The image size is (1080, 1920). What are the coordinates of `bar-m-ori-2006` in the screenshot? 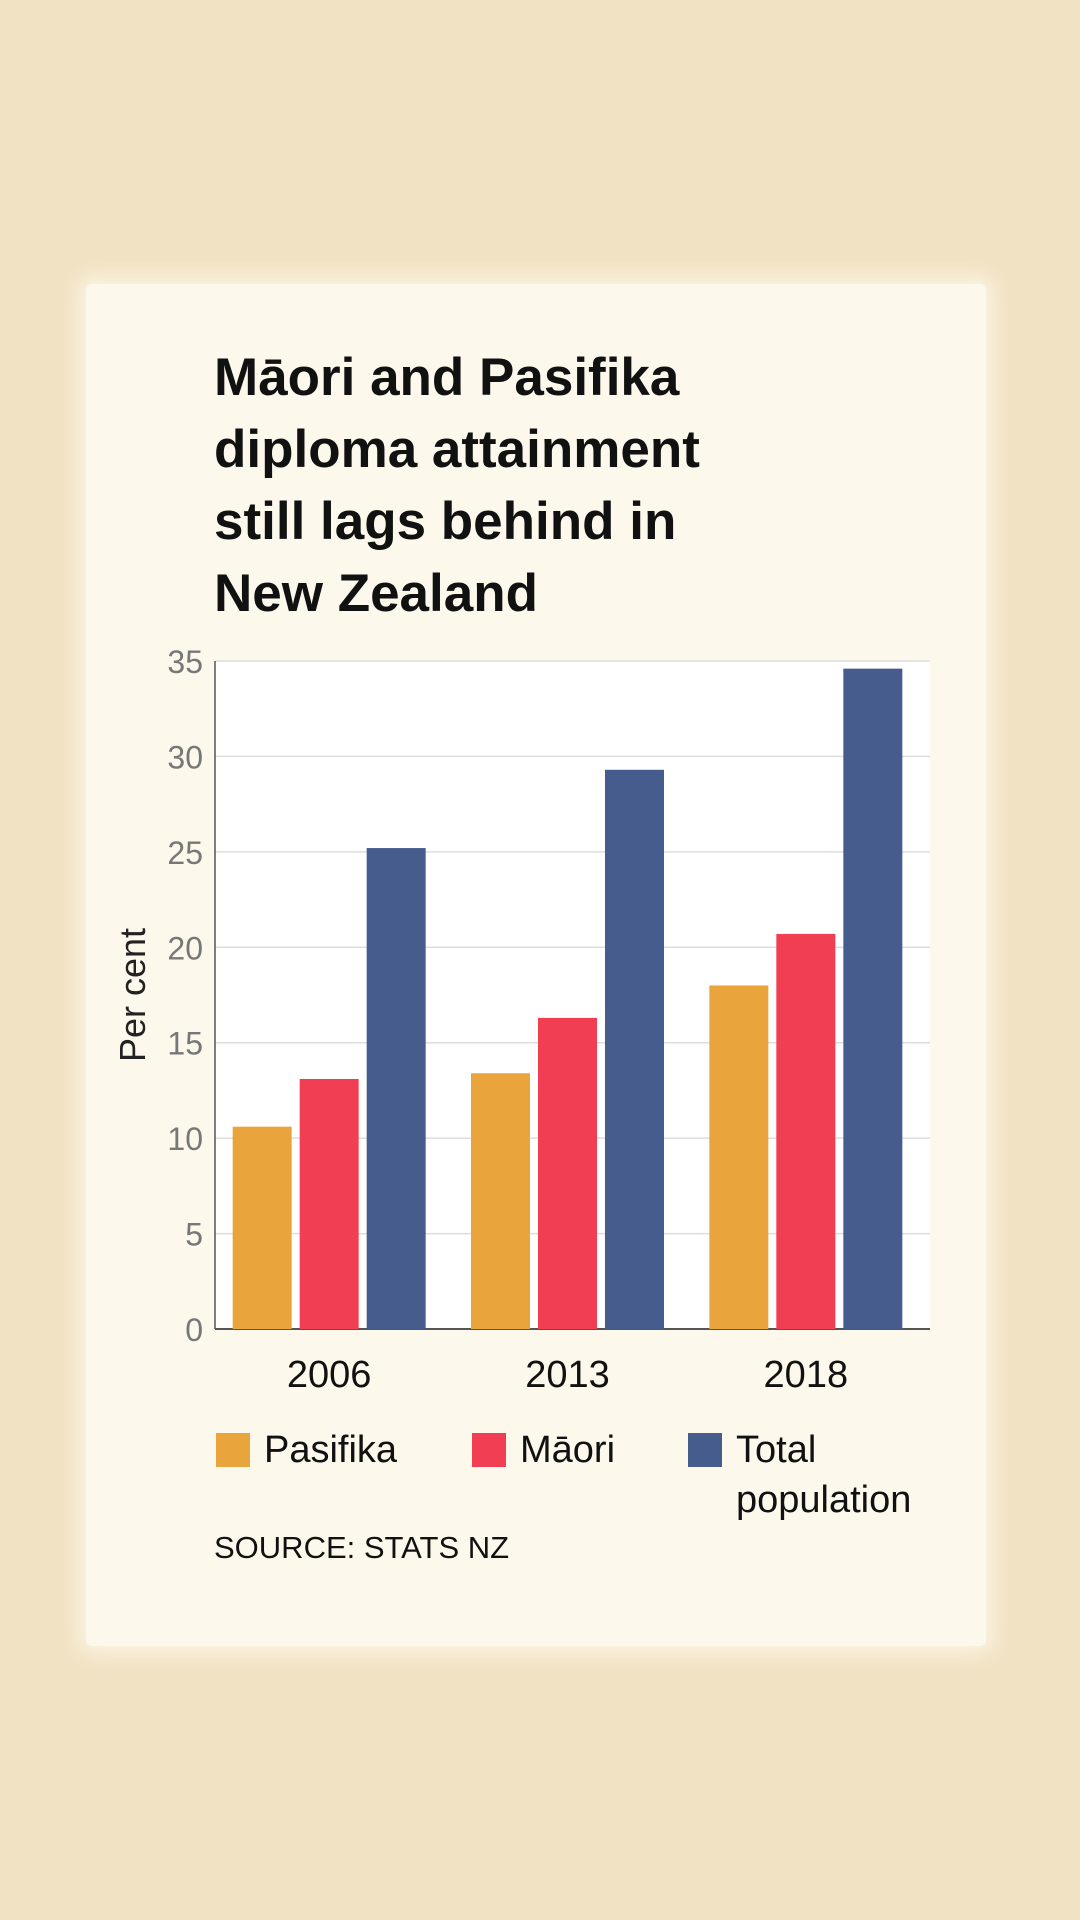 It's located at (329, 1203).